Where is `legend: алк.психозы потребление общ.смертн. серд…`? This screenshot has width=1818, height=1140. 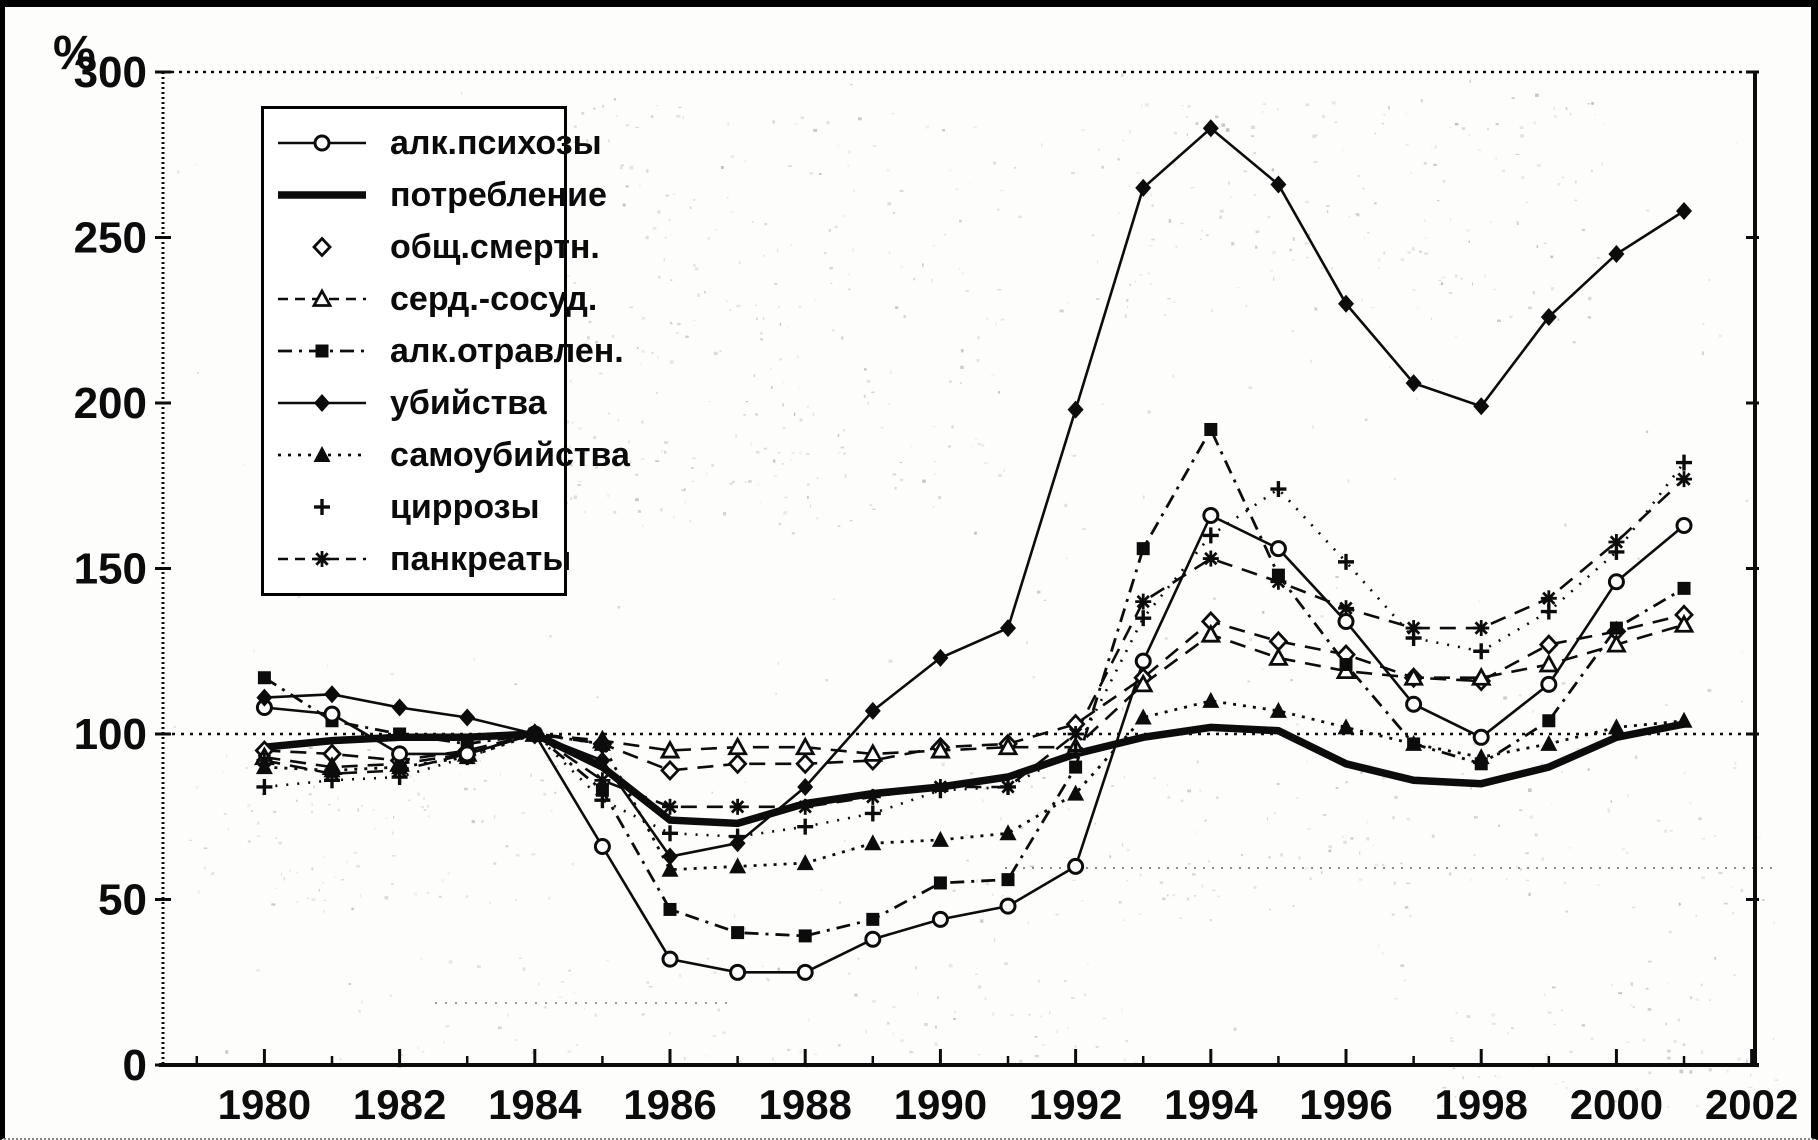
legend: алк.психозы потребление общ.смертн. серд… is located at coordinates (445, 351).